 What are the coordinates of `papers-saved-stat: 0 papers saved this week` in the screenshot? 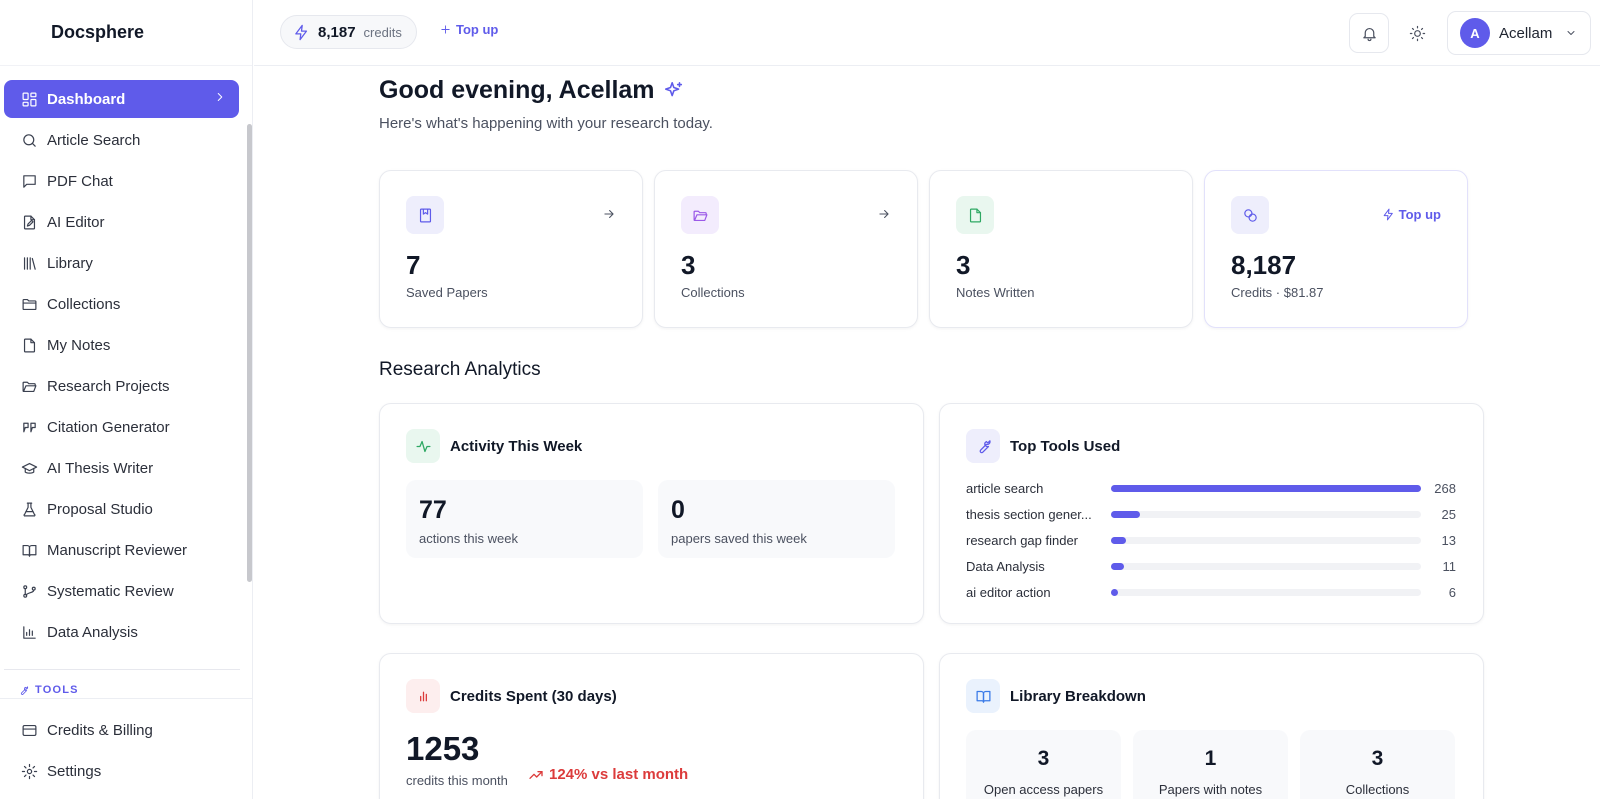 It's located at (776, 519).